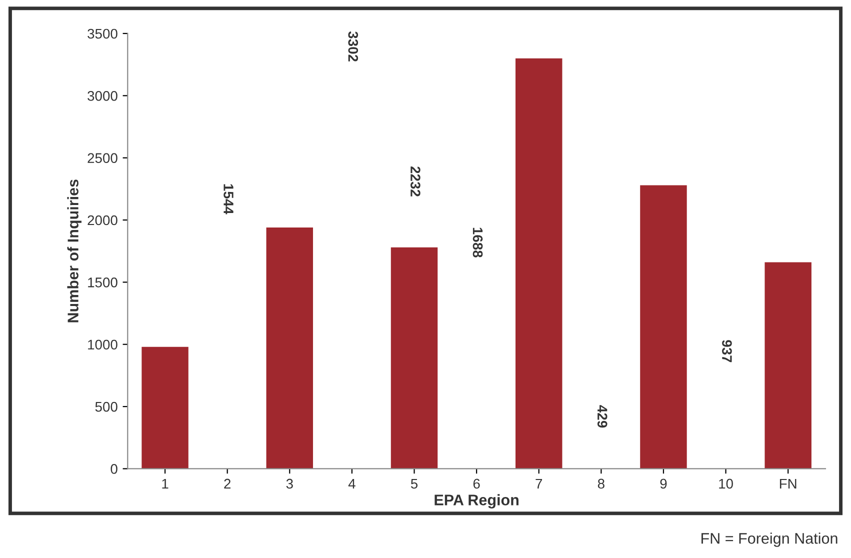 The width and height of the screenshot is (851, 558). I want to click on y-tick-label: 0, so click(114, 469).